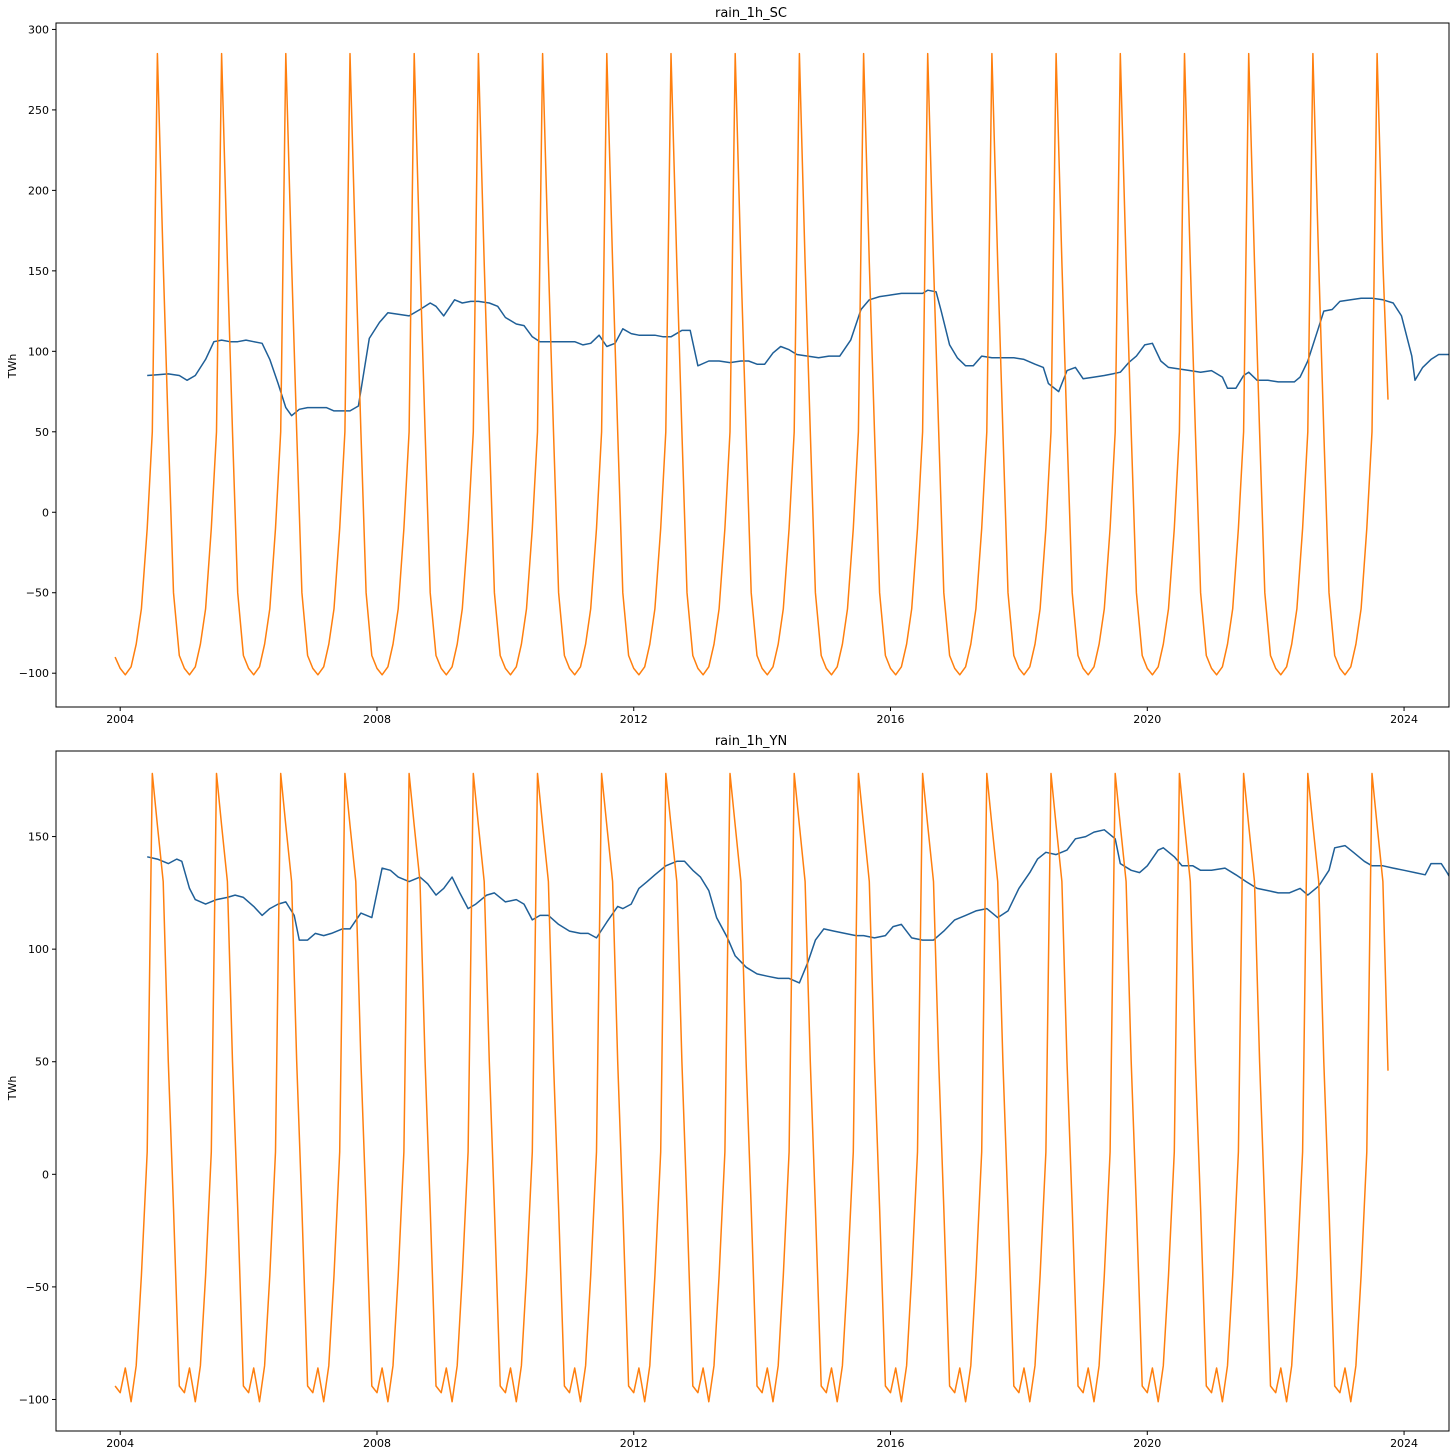  I want to click on y-tick-label: 200, so click(38, 190).